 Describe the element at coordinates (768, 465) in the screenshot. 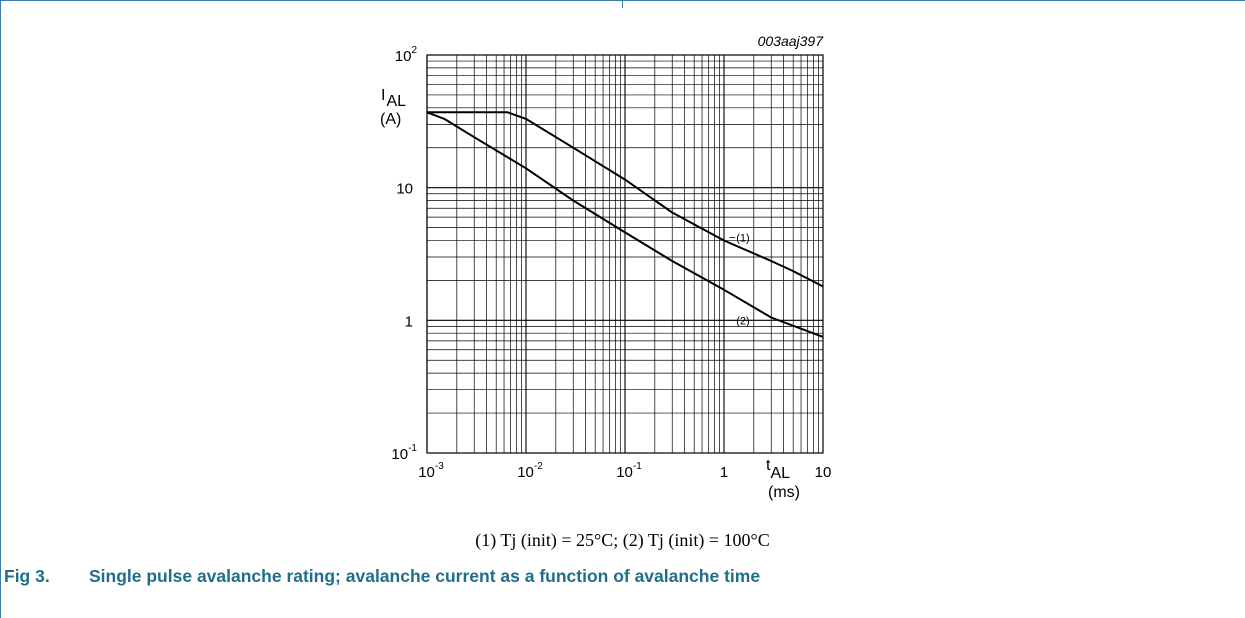

I see `x-axis-label-main: t` at that location.